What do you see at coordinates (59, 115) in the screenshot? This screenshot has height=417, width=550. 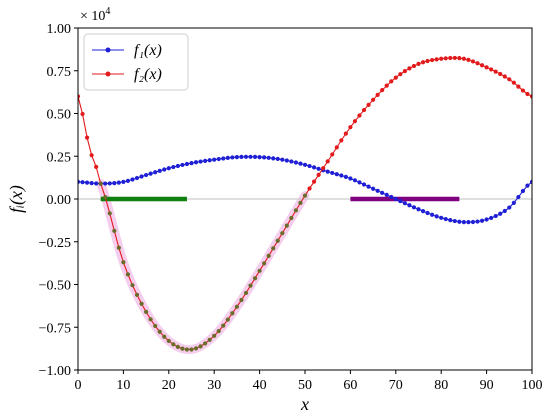 I see `y-tick-label: 0.50` at bounding box center [59, 115].